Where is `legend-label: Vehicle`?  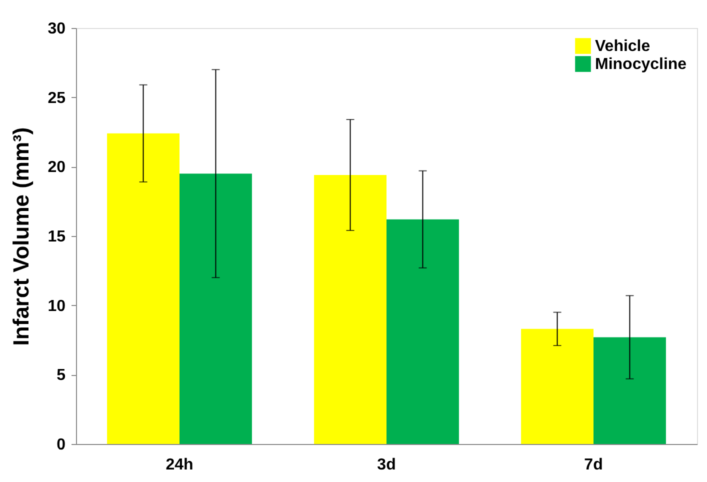
legend-label: Vehicle is located at coordinates (622, 46).